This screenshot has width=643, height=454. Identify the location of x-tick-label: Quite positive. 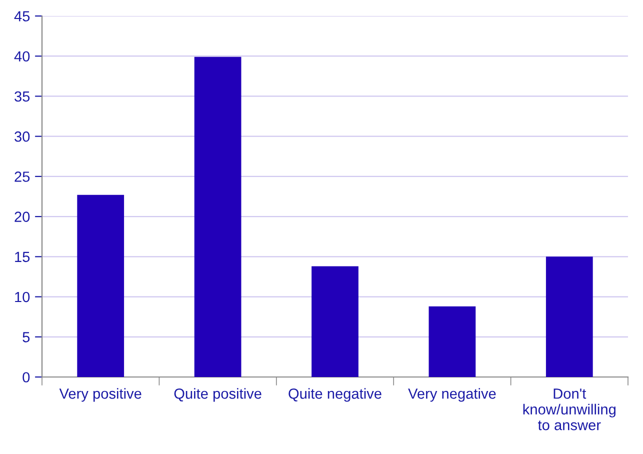
(218, 395).